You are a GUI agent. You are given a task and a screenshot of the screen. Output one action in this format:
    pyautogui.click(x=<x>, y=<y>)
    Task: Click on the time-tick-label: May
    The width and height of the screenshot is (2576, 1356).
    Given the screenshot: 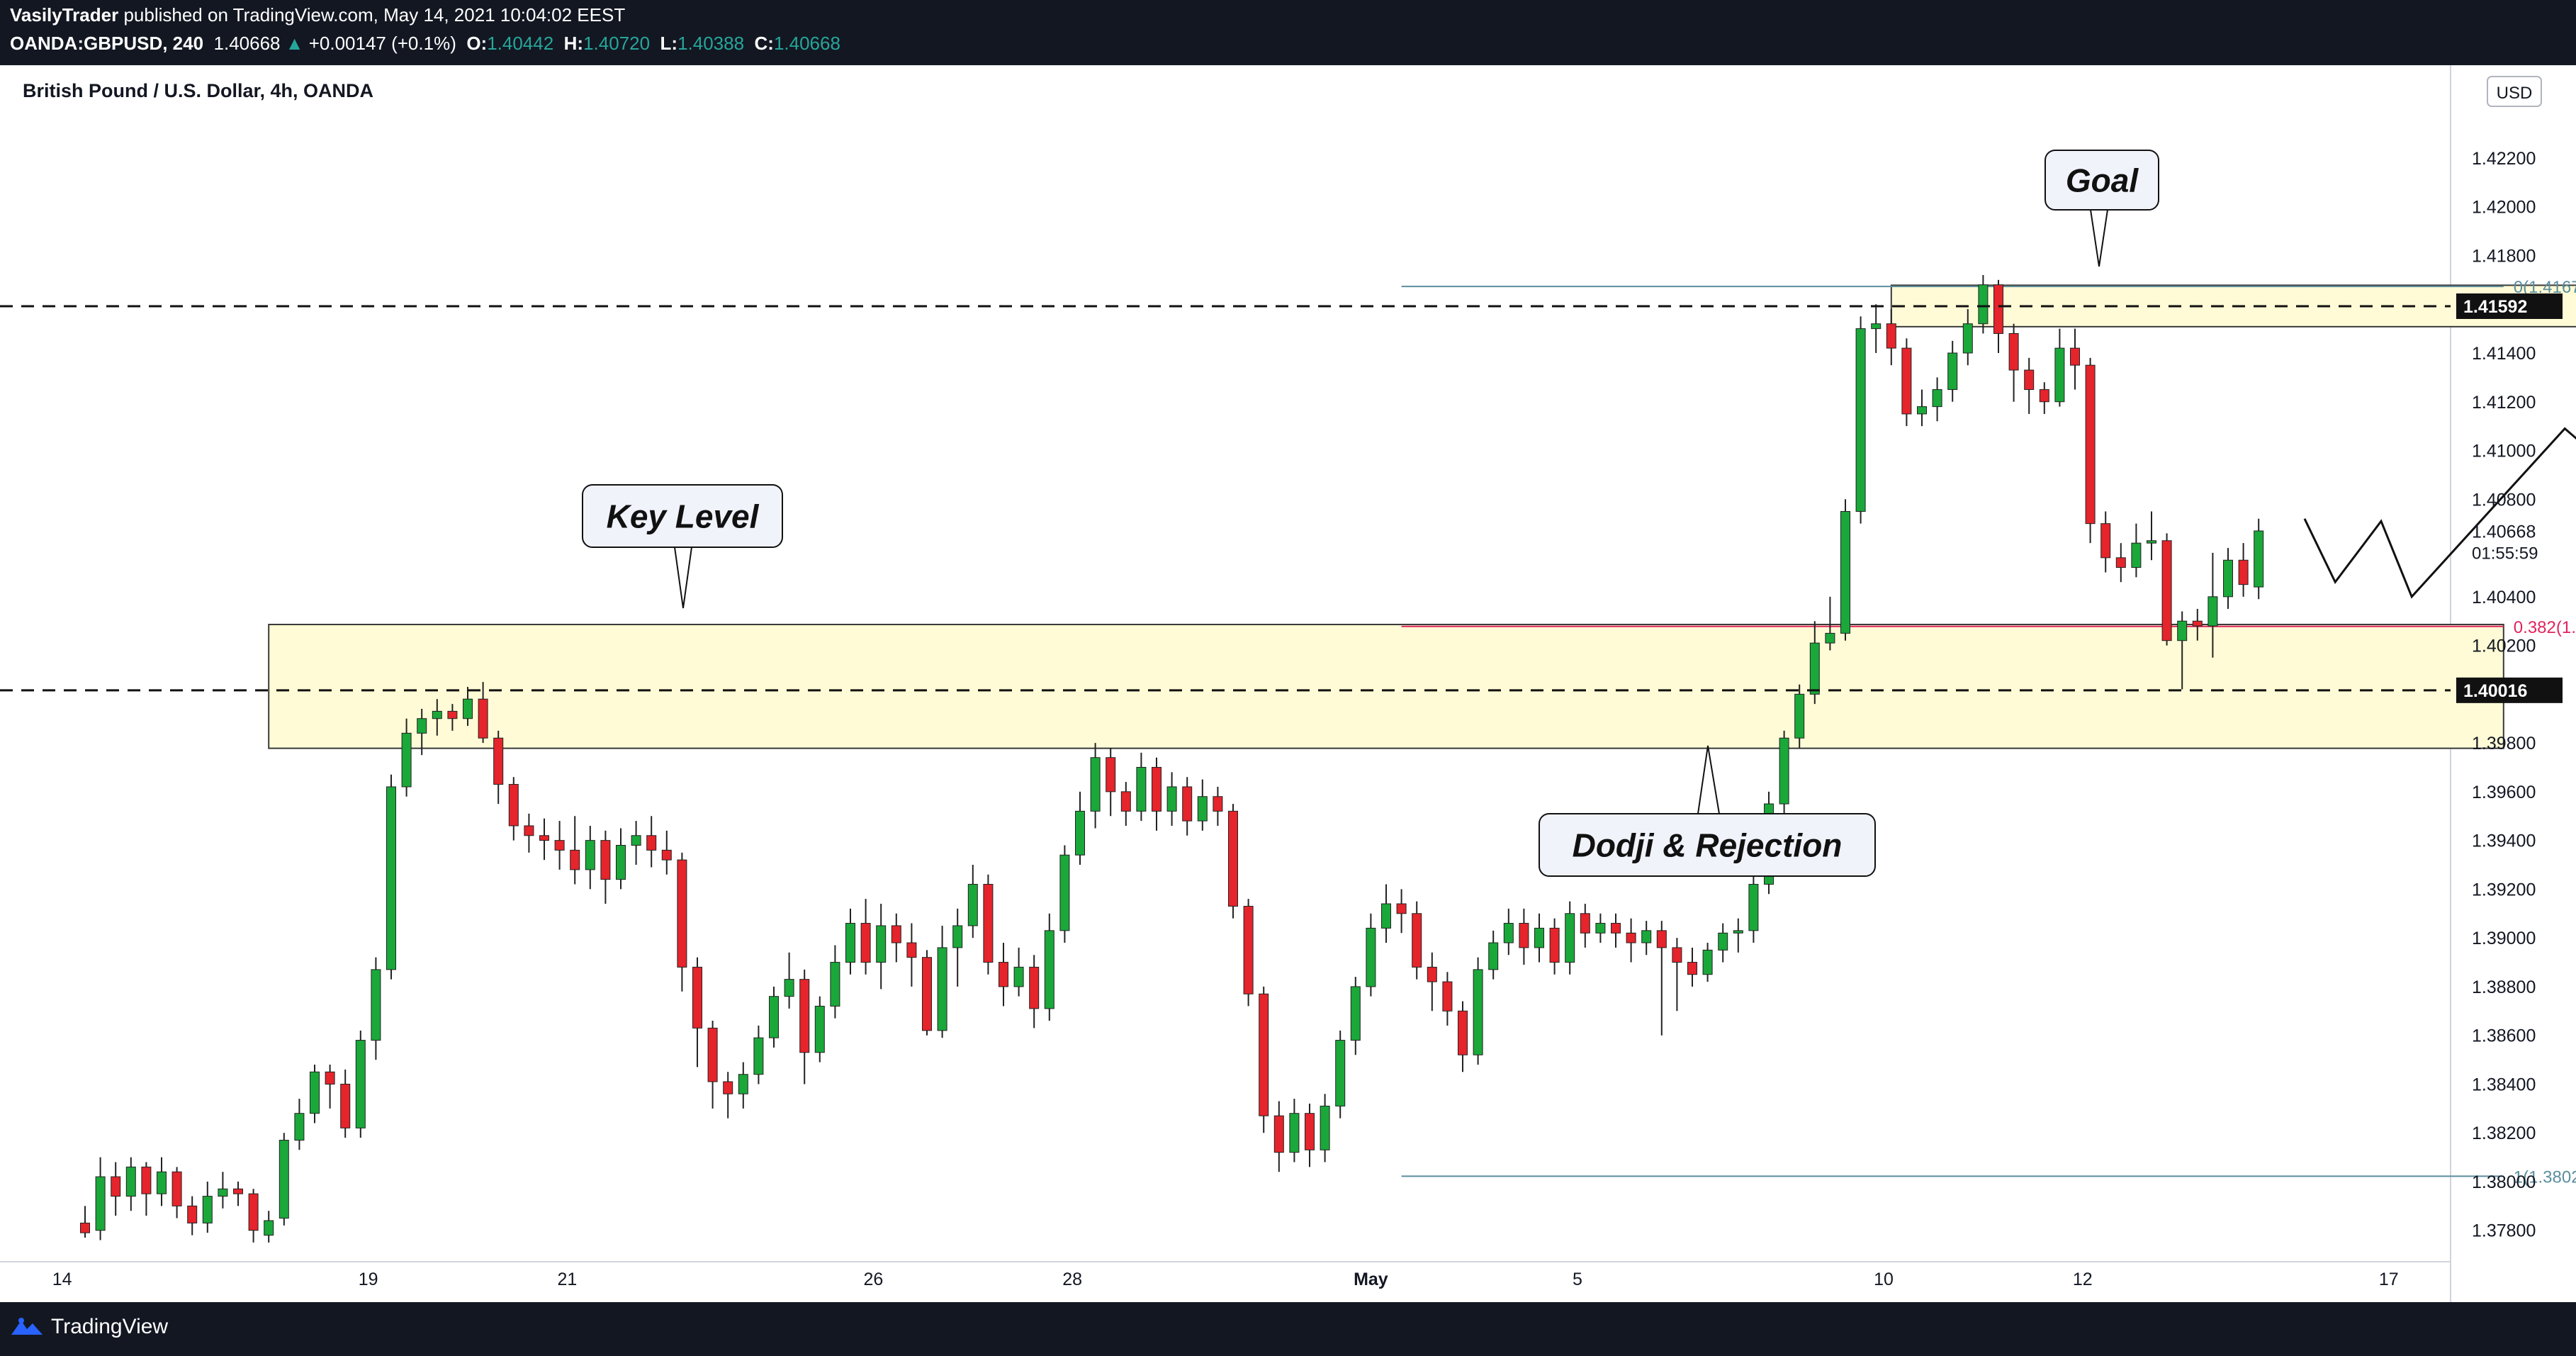 What is the action you would take?
    pyautogui.click(x=1371, y=1279)
    